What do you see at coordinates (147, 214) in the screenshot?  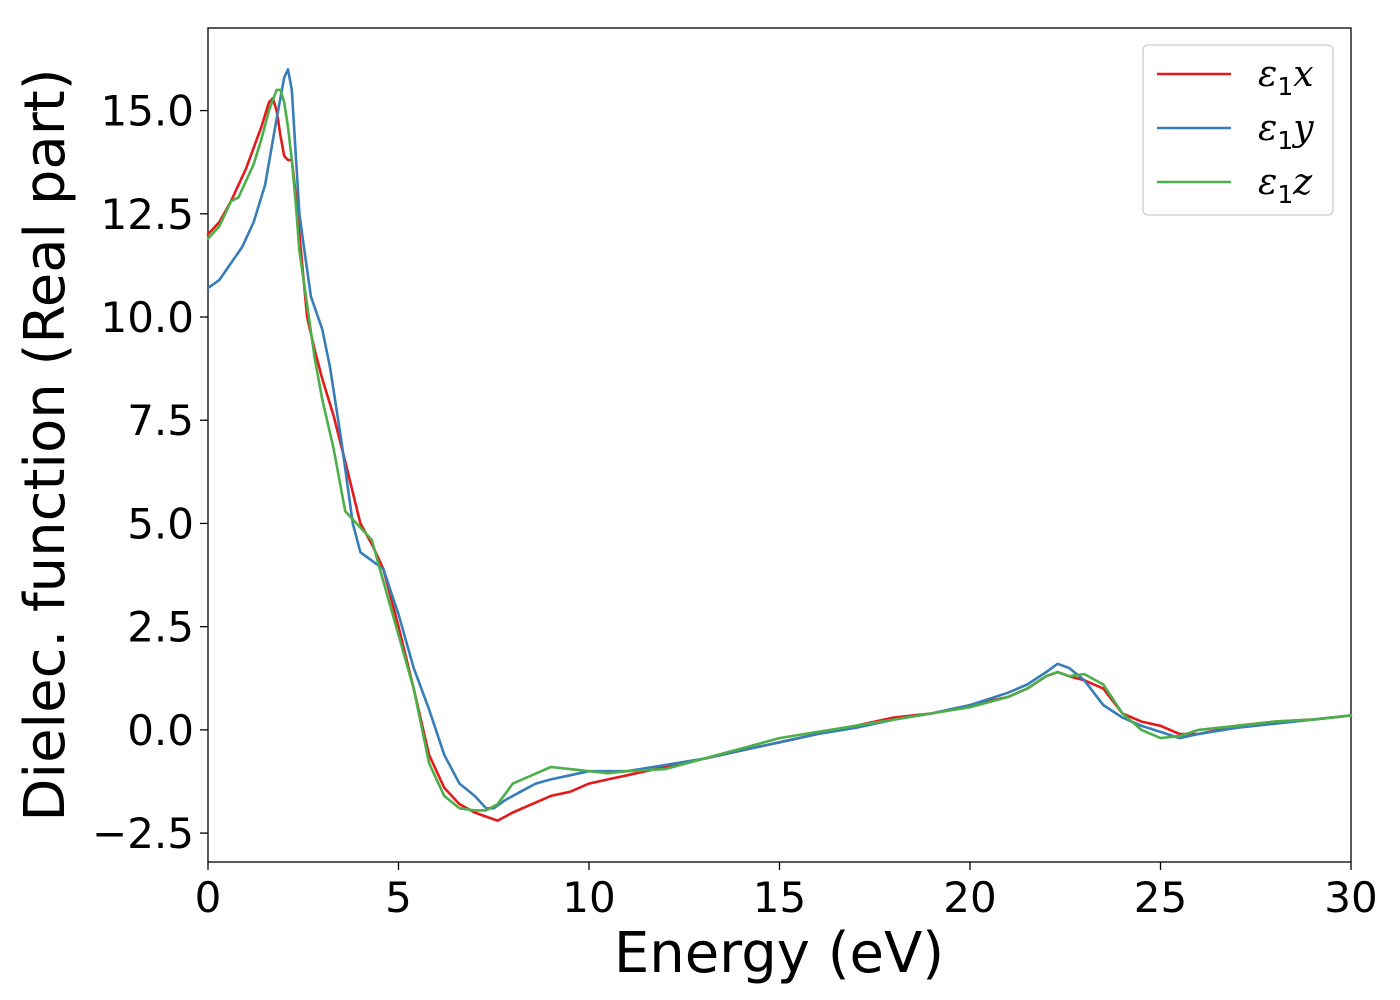 I see `y-tick-label: 12.5` at bounding box center [147, 214].